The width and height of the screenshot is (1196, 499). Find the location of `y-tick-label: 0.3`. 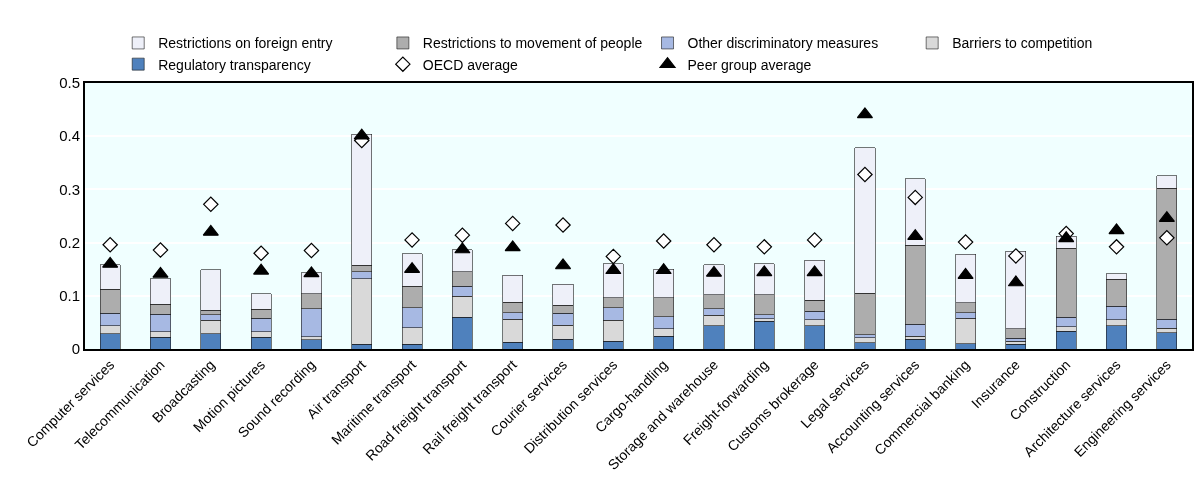

y-tick-label: 0.3 is located at coordinates (69, 189).